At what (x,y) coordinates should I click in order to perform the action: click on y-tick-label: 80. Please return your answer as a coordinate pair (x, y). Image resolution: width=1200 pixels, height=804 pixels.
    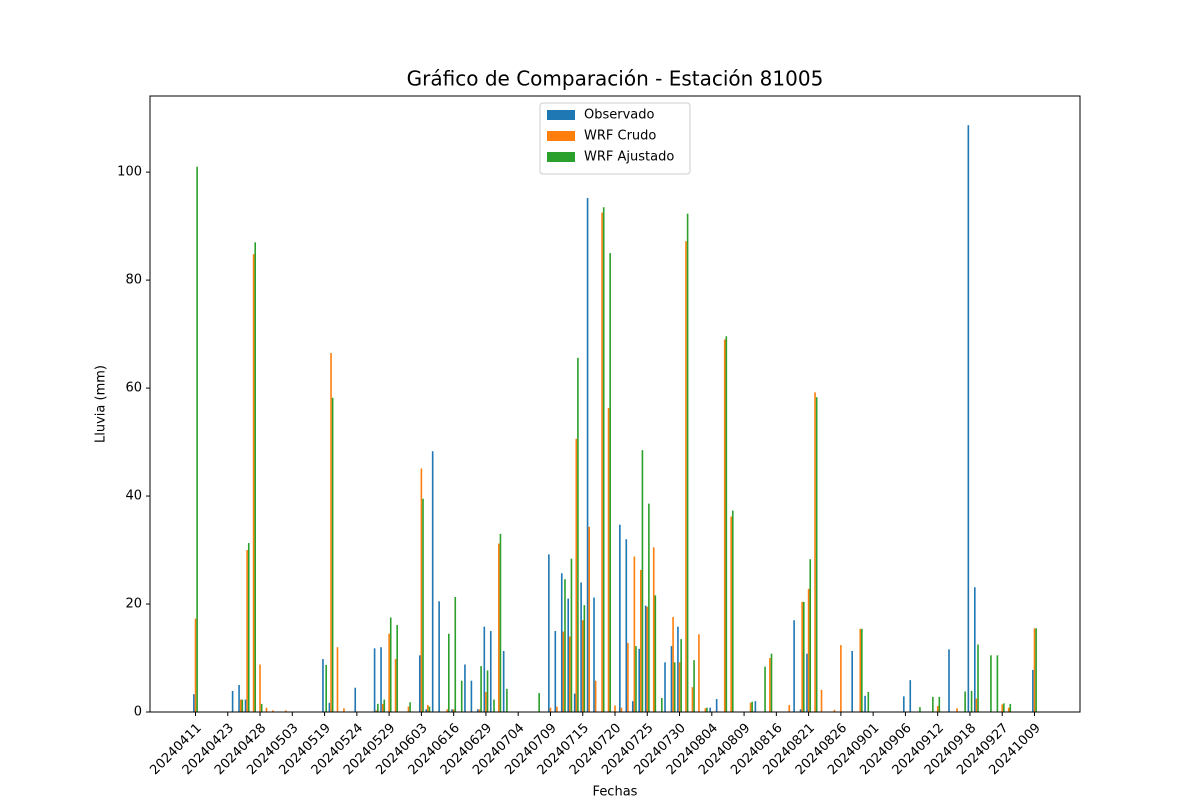
    Looking at the image, I should click on (133, 280).